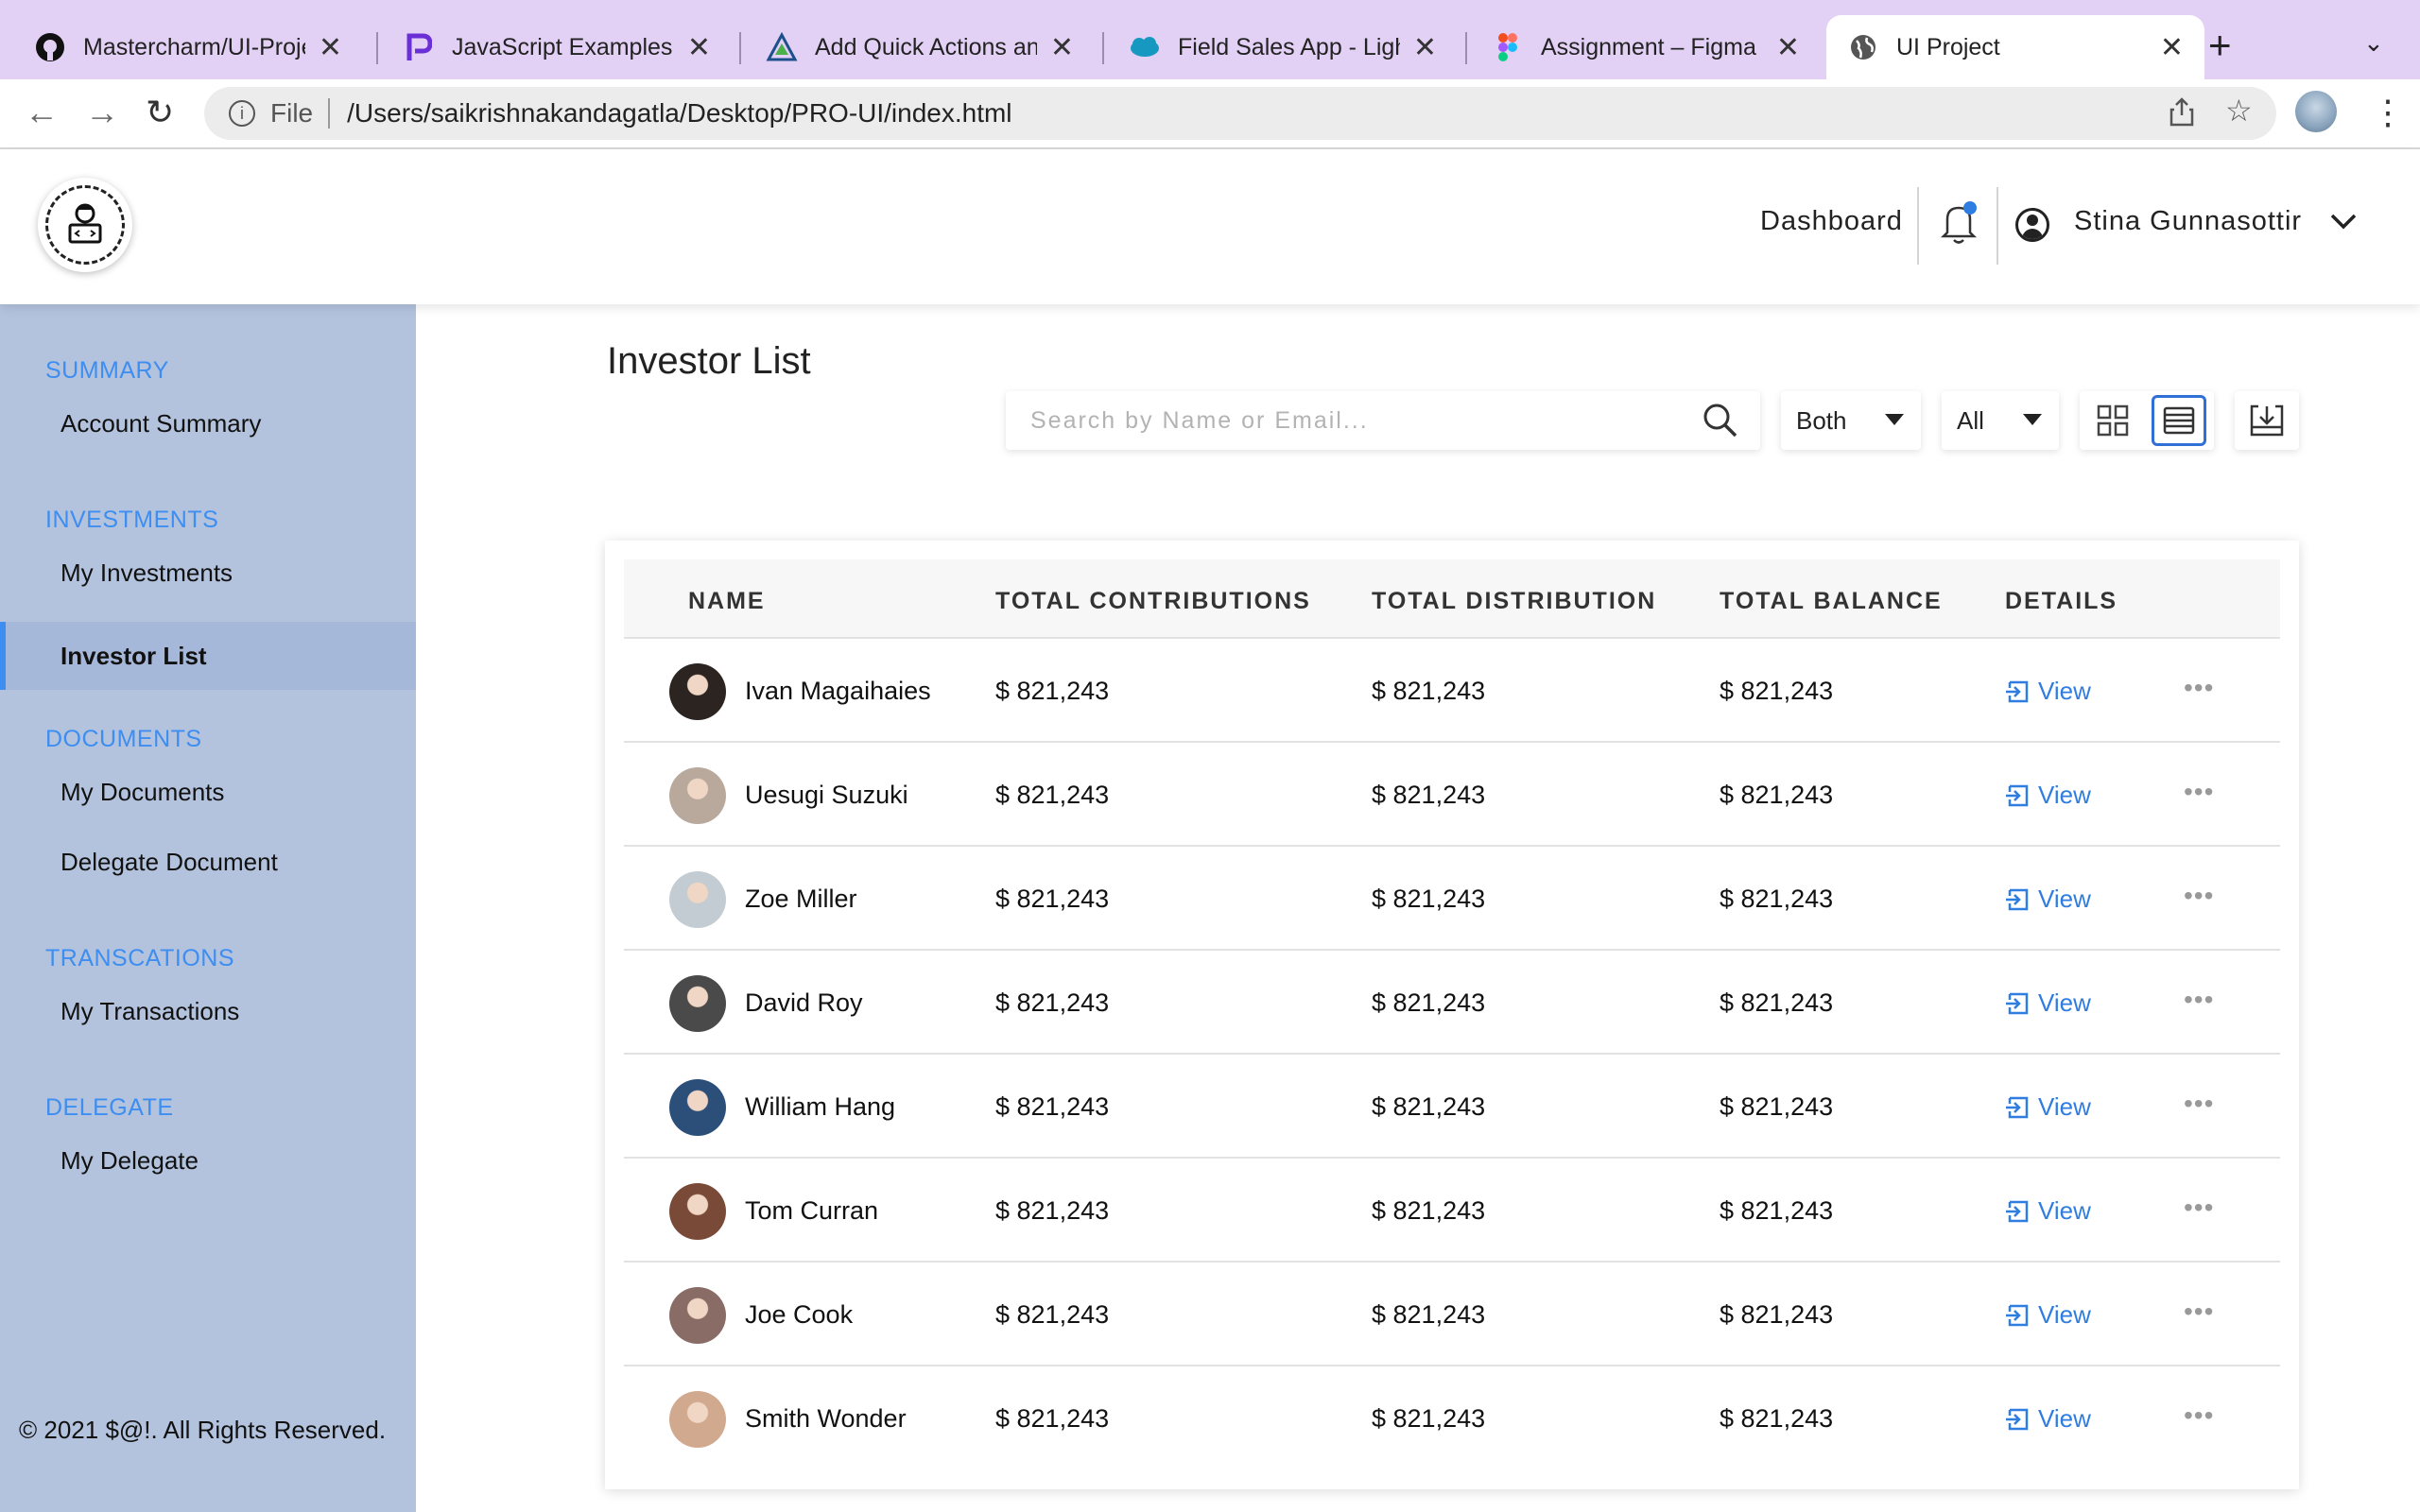  What do you see at coordinates (194, 46) in the screenshot?
I see `tab-title: Mastercharm/UI-Project` at bounding box center [194, 46].